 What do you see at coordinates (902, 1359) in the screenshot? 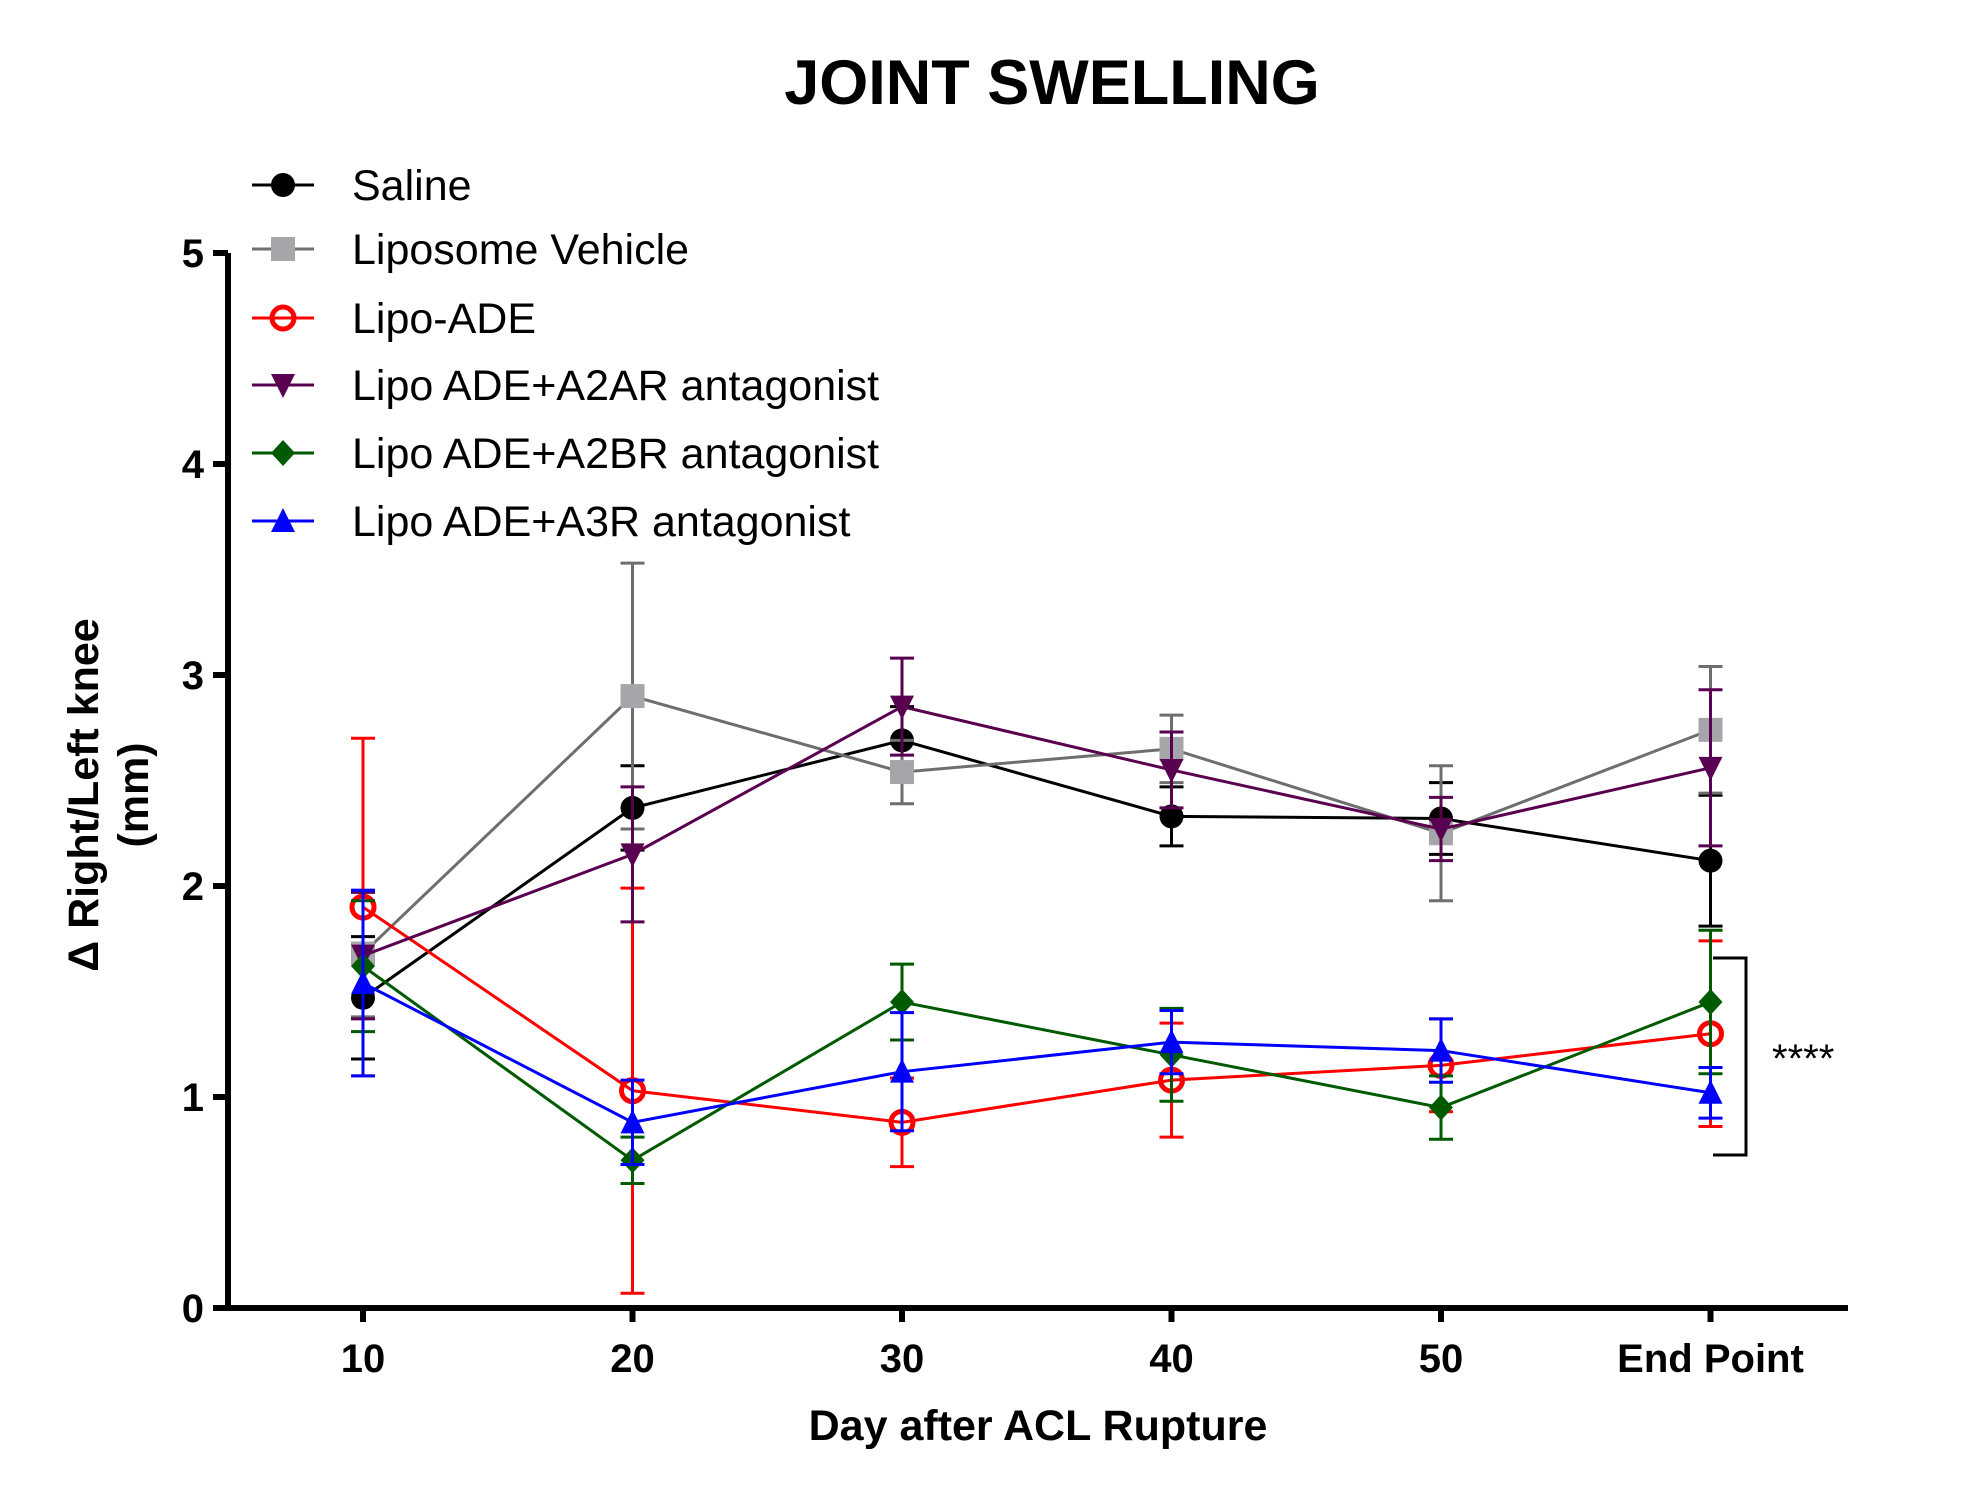
I see `x-tick-label: 30` at bounding box center [902, 1359].